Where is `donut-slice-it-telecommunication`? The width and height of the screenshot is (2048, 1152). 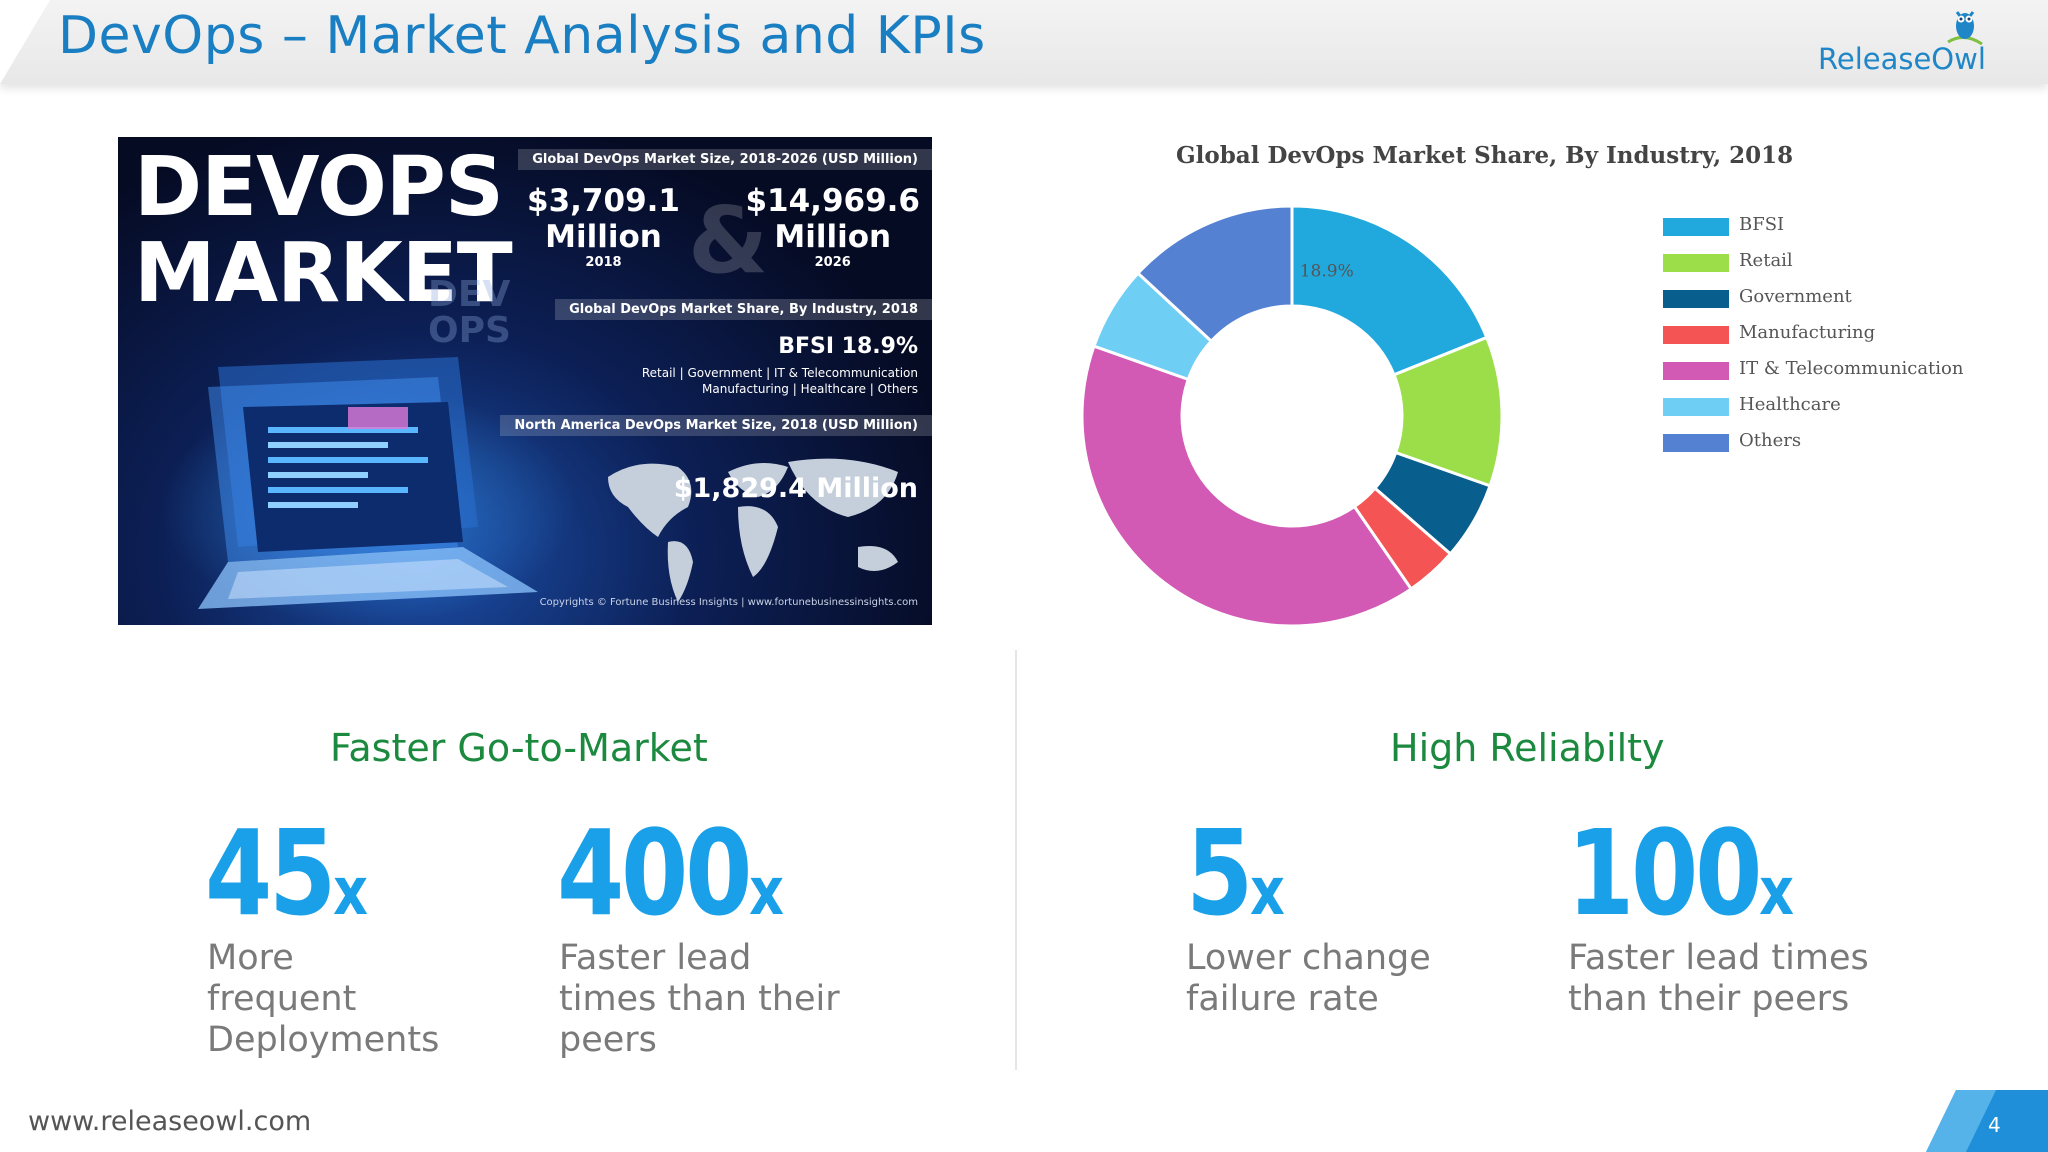 donut-slice-it-telecommunication is located at coordinates (1247, 486).